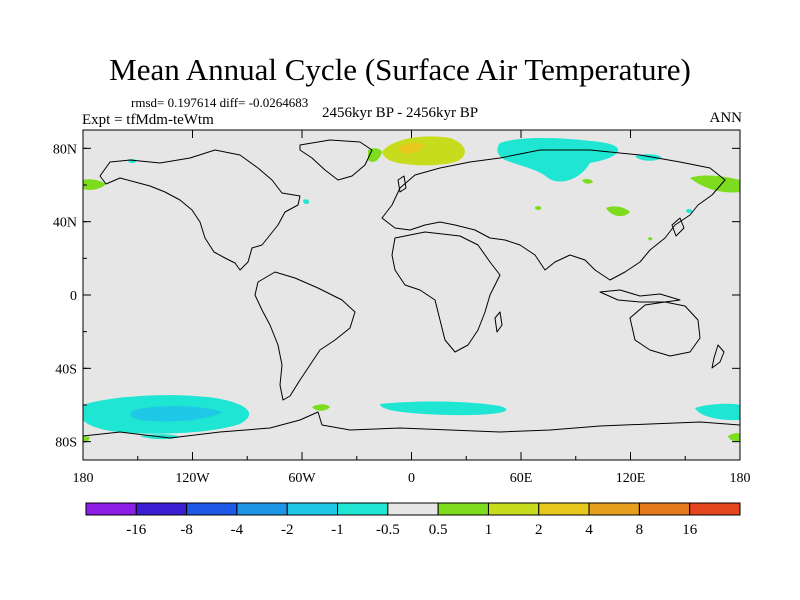  I want to click on colorbar-label: 8, so click(640, 530).